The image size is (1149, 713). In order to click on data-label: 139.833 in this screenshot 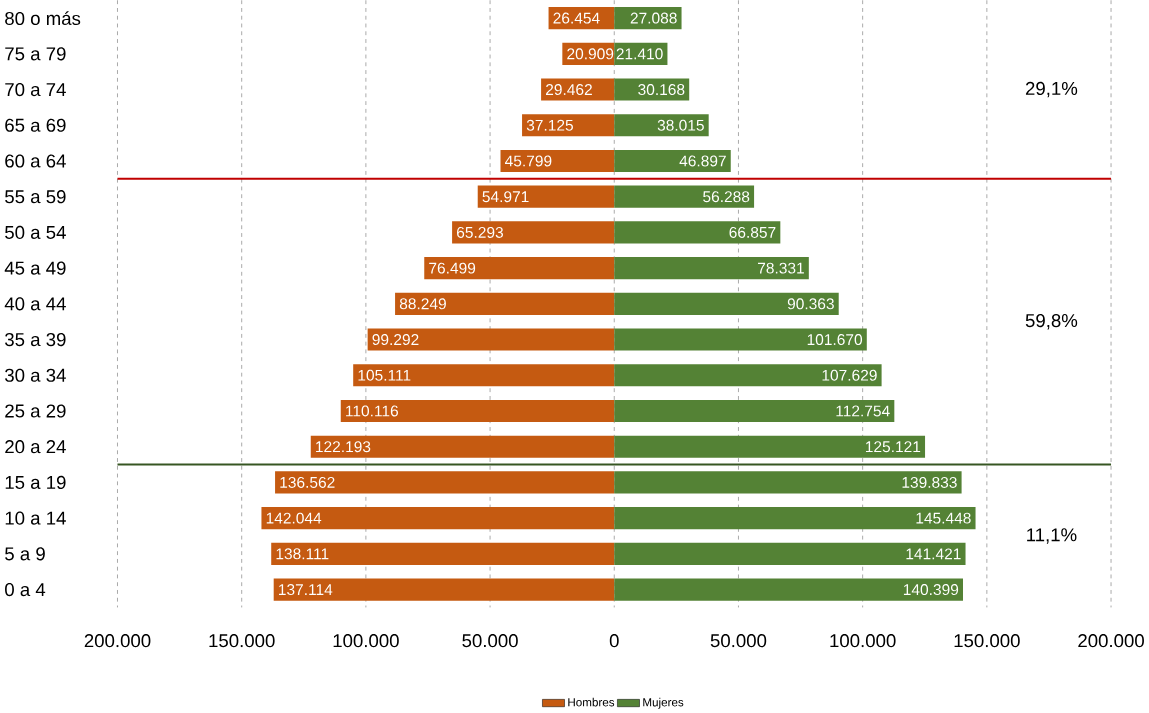, I will do `click(929, 482)`.